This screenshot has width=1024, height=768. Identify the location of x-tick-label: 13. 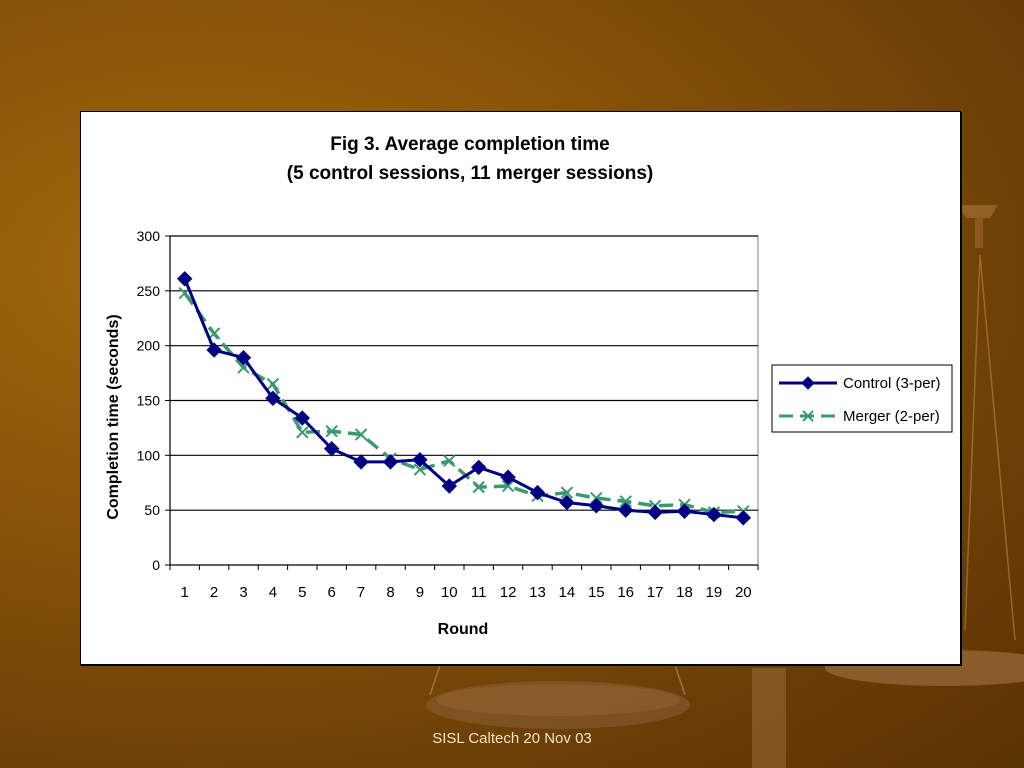
(537, 592).